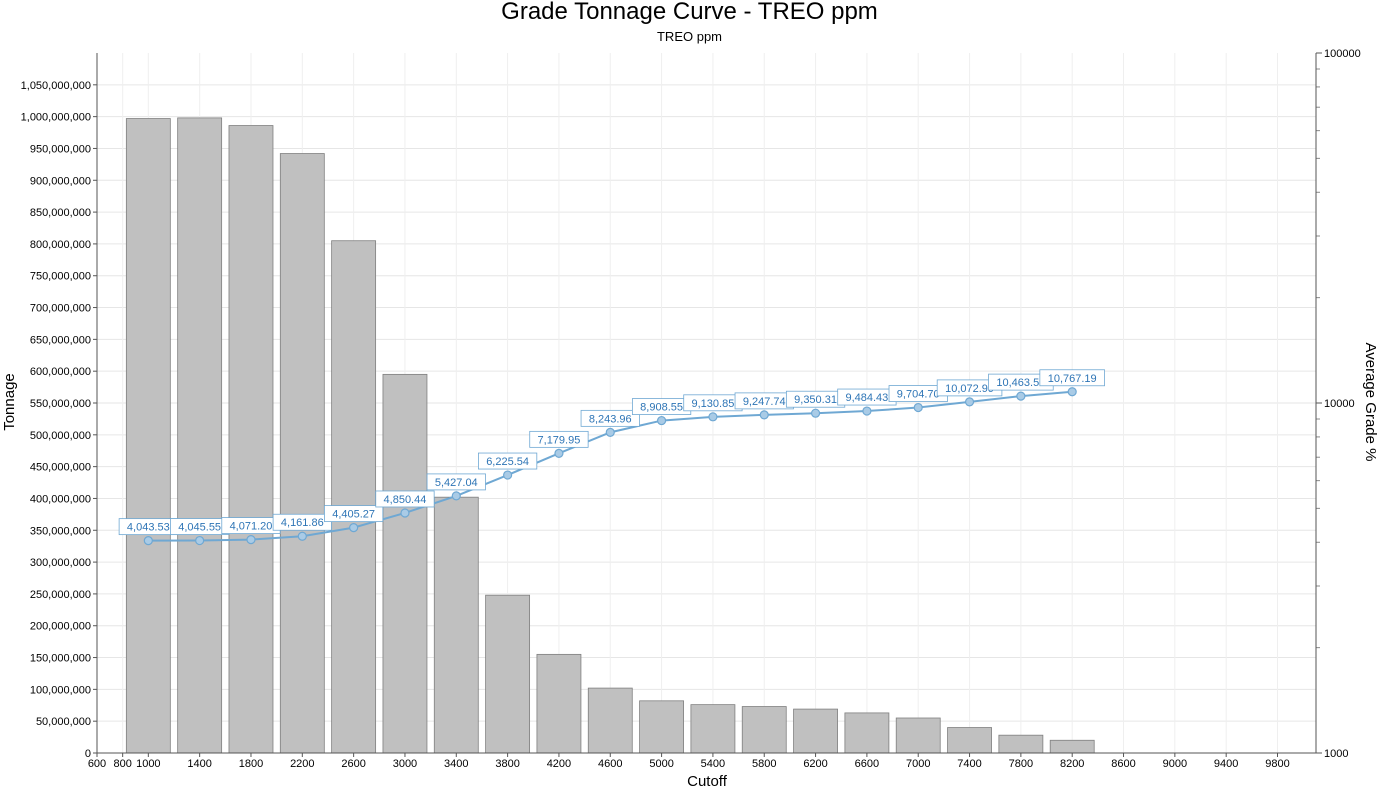  What do you see at coordinates (56, 118) in the screenshot?
I see `y-left-tick-label: 1,000,000,000` at bounding box center [56, 118].